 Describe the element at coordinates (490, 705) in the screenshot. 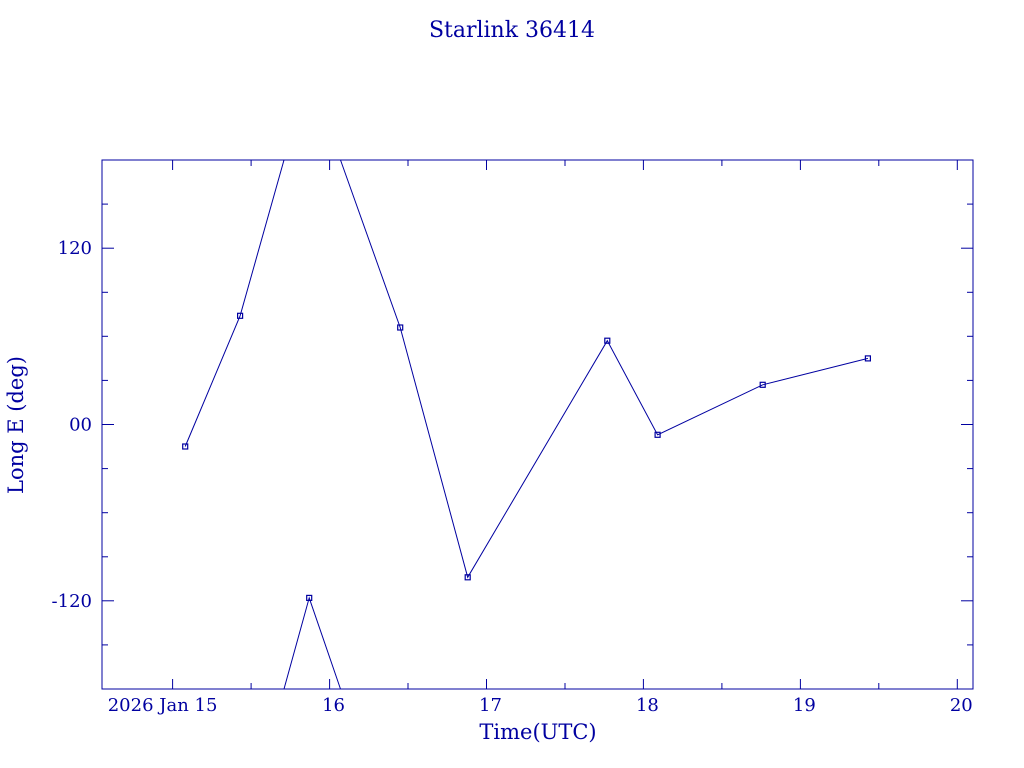

I see `x-tick-label: 17` at that location.